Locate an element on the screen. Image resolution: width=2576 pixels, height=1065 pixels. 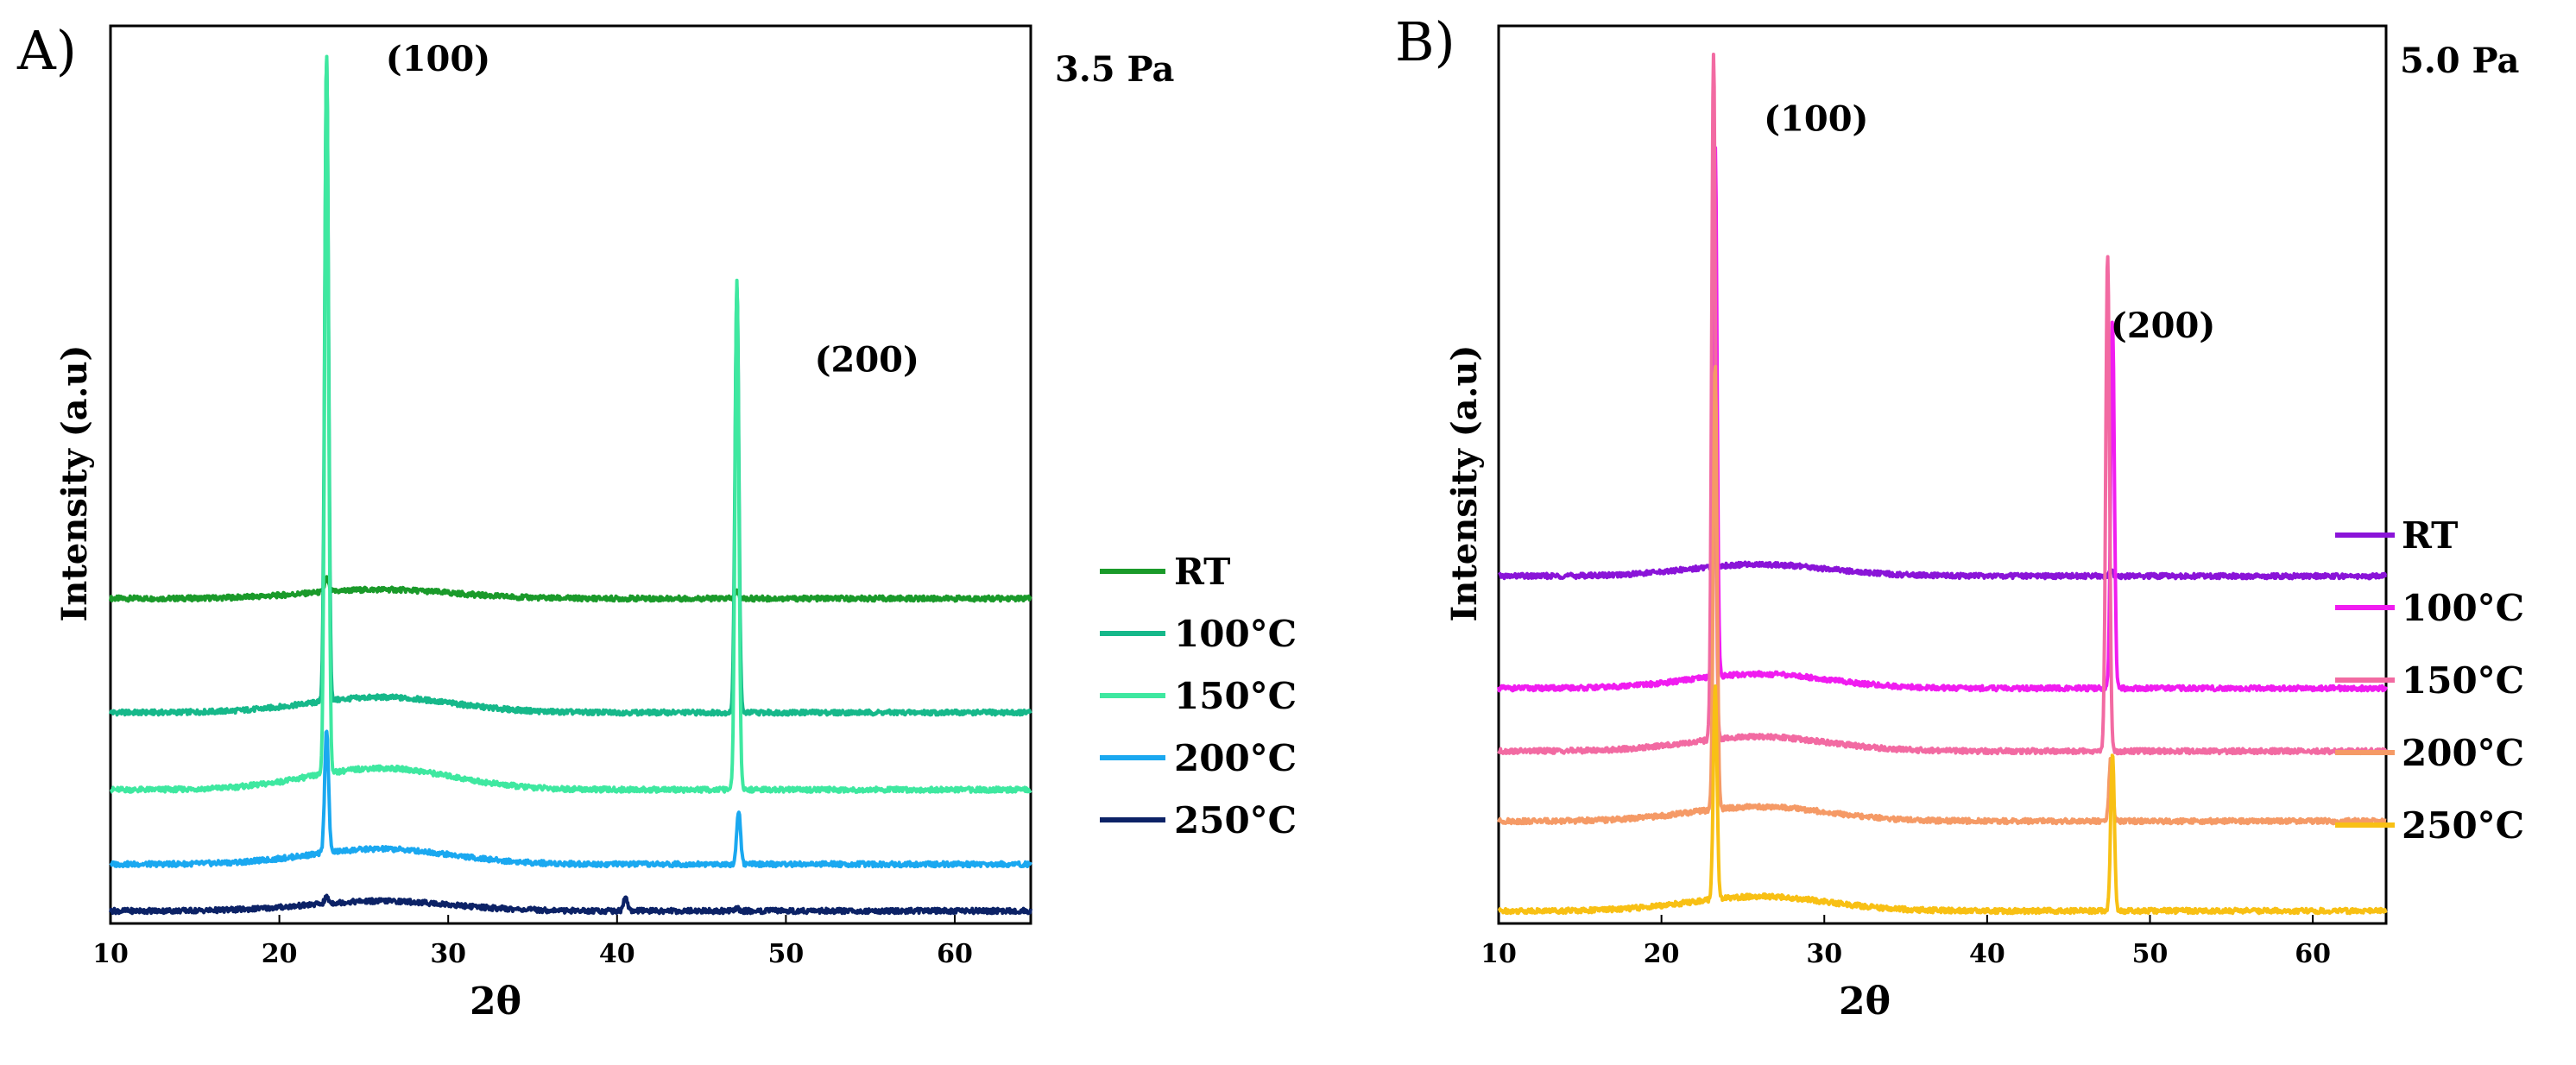
pressure-label: 5.0 Pa is located at coordinates (2459, 61).